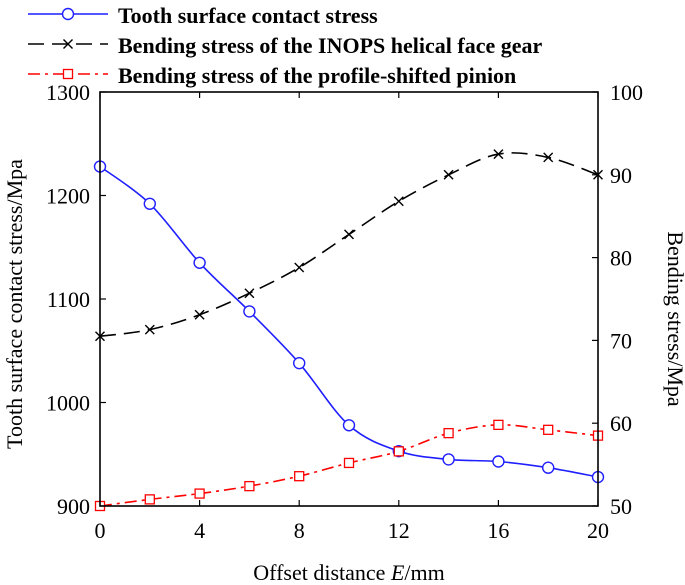 Image resolution: width=685 pixels, height=585 pixels. I want to click on x-tick-label: 16, so click(498, 530).